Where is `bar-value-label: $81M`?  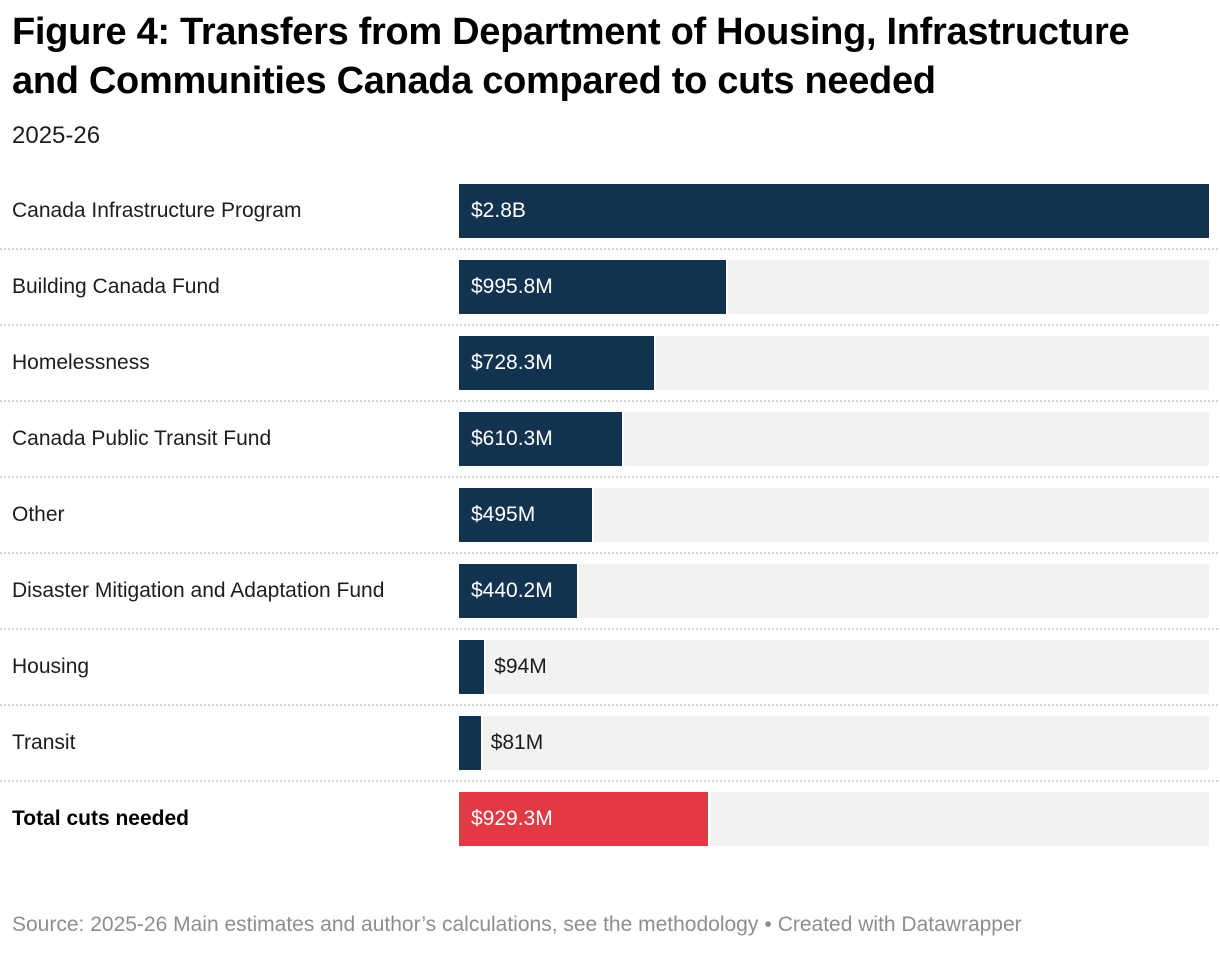
bar-value-label: $81M is located at coordinates (517, 742).